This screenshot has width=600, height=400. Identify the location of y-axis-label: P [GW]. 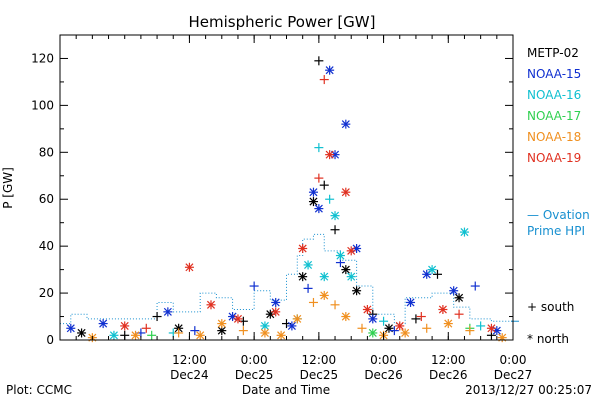
(8, 188).